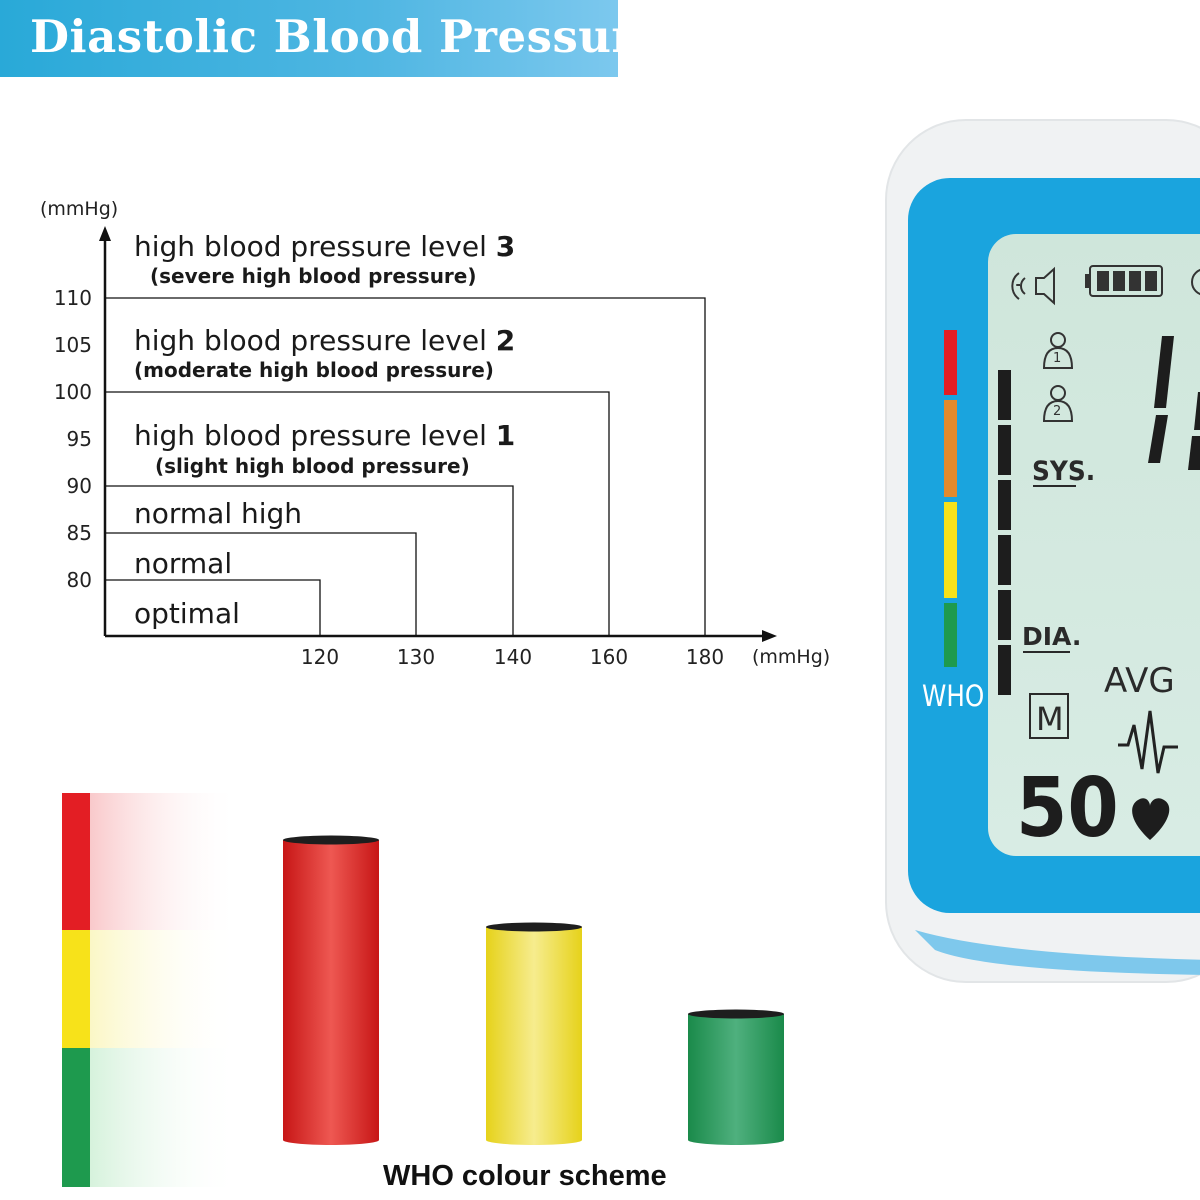 This screenshot has width=1200, height=1200. What do you see at coordinates (1148, 742) in the screenshot?
I see `pulse-wave-icon` at bounding box center [1148, 742].